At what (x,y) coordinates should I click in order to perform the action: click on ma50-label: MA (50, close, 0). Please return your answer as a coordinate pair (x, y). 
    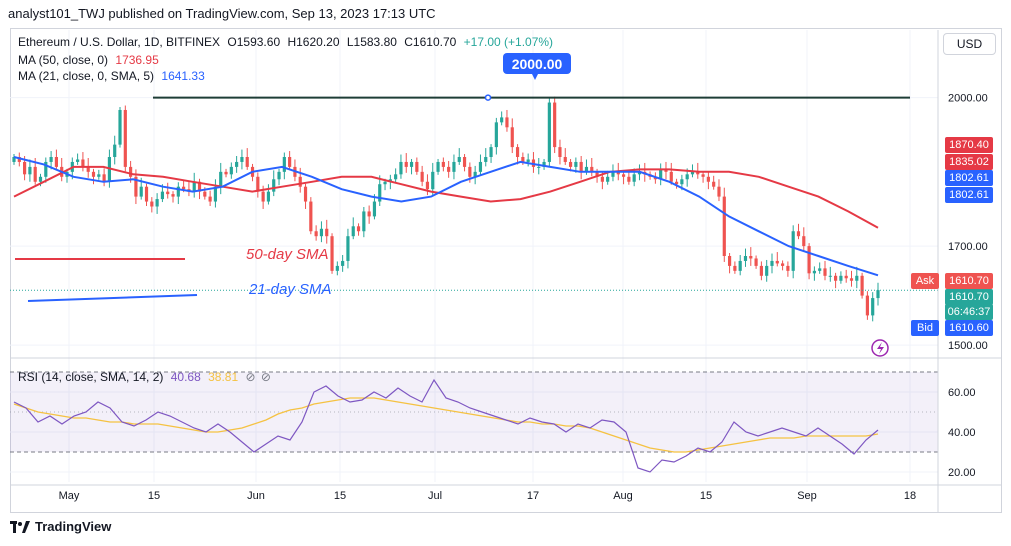
    Looking at the image, I should click on (63, 60).